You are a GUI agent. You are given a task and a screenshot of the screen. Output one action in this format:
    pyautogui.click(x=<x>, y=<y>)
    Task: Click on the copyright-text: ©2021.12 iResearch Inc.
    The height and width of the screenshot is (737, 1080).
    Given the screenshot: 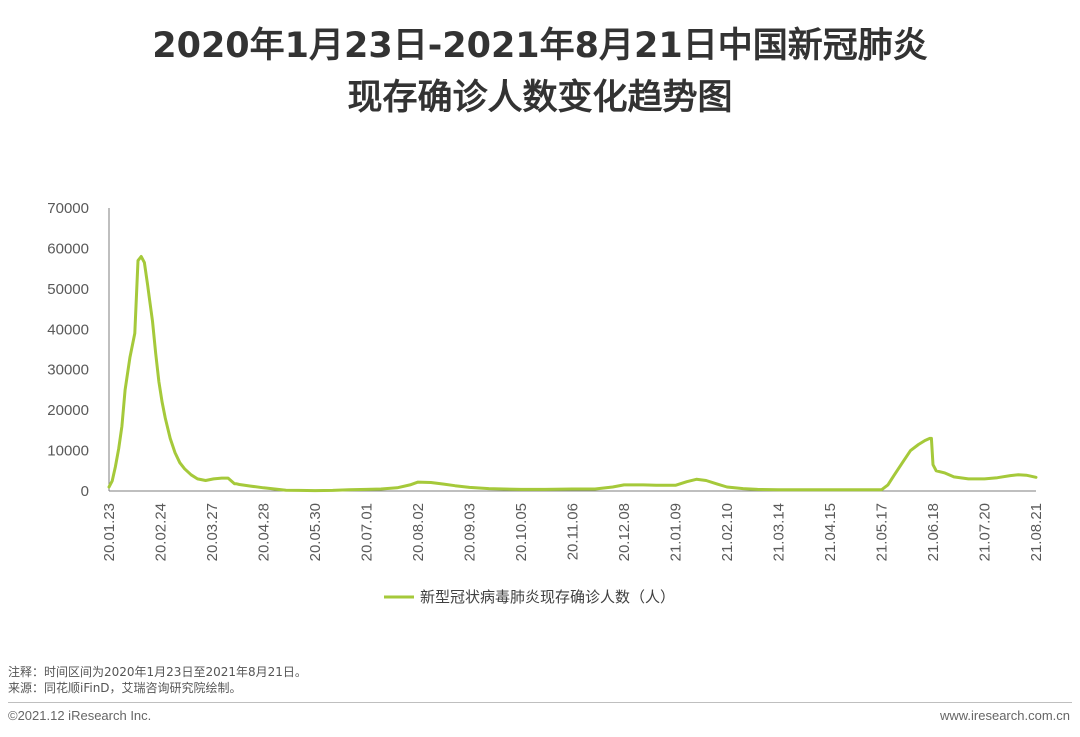 What is the action you would take?
    pyautogui.click(x=80, y=715)
    